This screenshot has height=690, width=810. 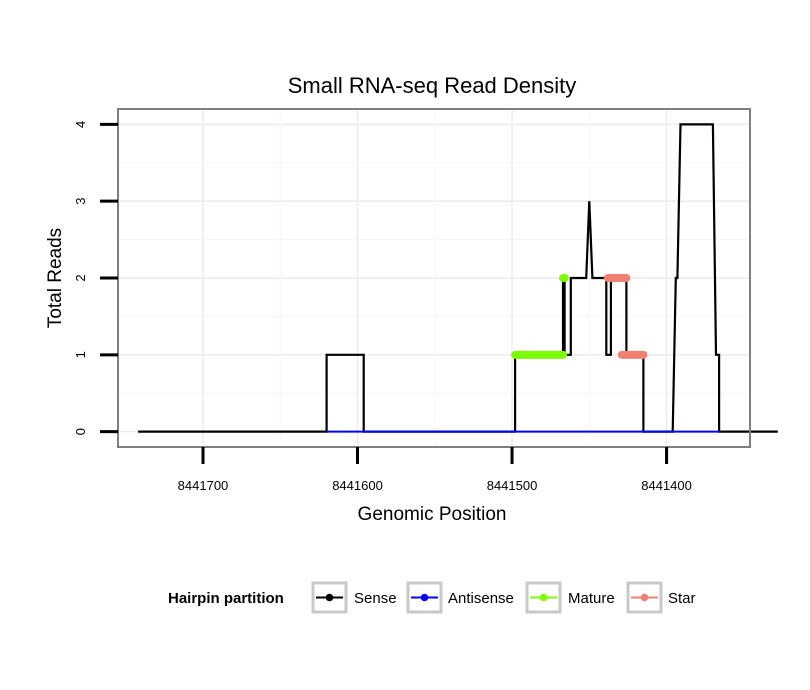 I want to click on legend-dot-antisense, so click(x=424, y=597).